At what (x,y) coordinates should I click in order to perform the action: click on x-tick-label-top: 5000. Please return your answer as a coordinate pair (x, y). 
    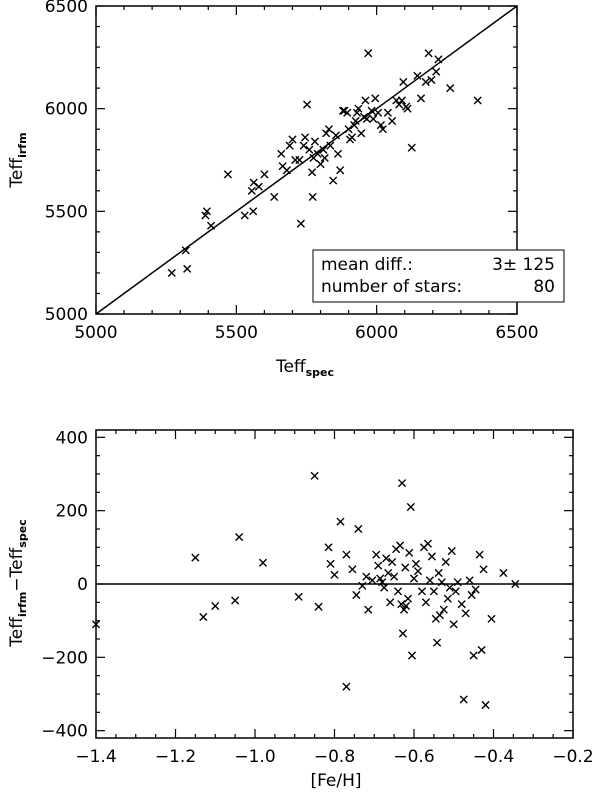
    Looking at the image, I should click on (95, 333).